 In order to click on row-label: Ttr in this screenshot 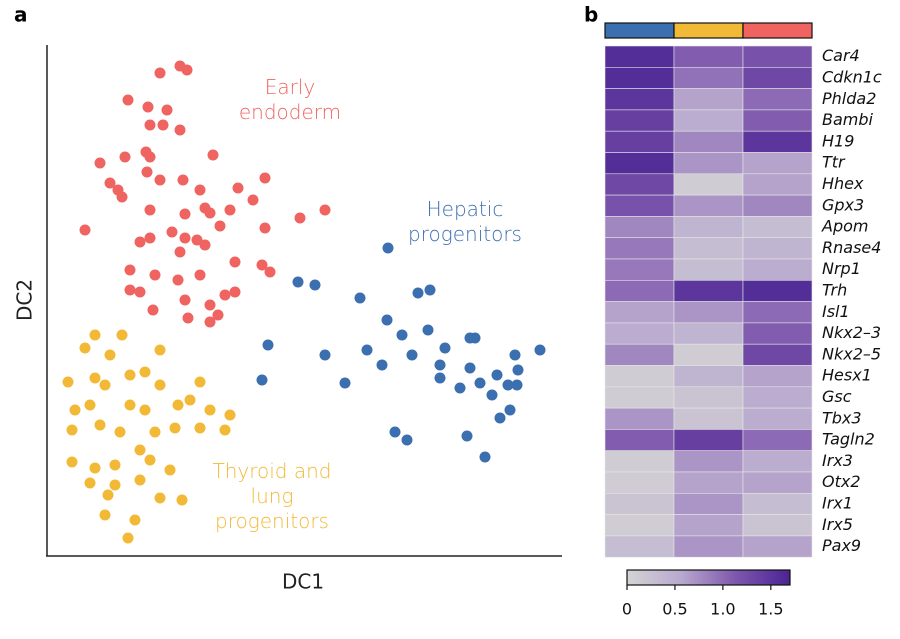, I will do `click(834, 162)`.